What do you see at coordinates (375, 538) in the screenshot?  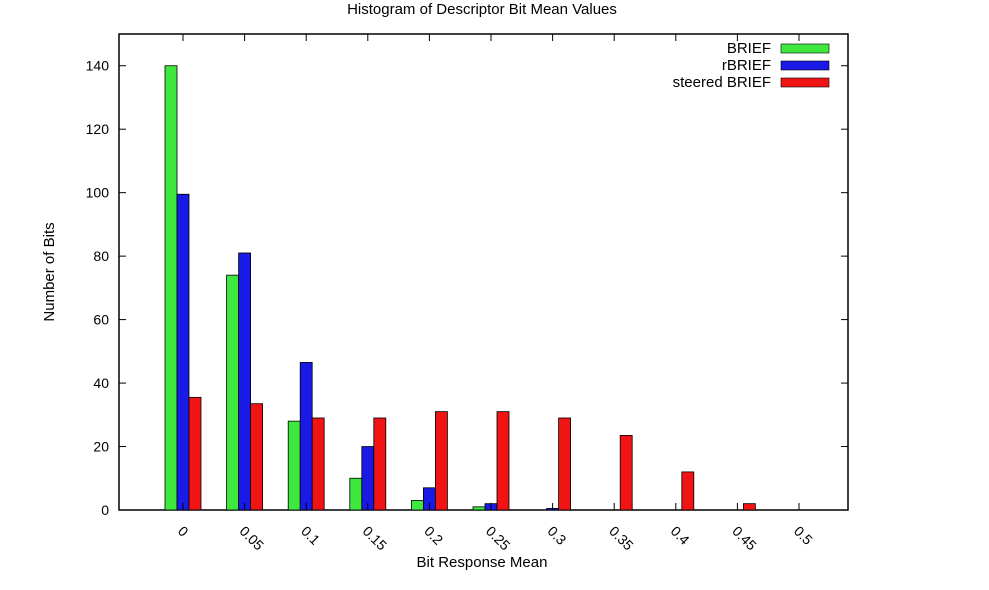 I see `x-tick-label: 0.15` at bounding box center [375, 538].